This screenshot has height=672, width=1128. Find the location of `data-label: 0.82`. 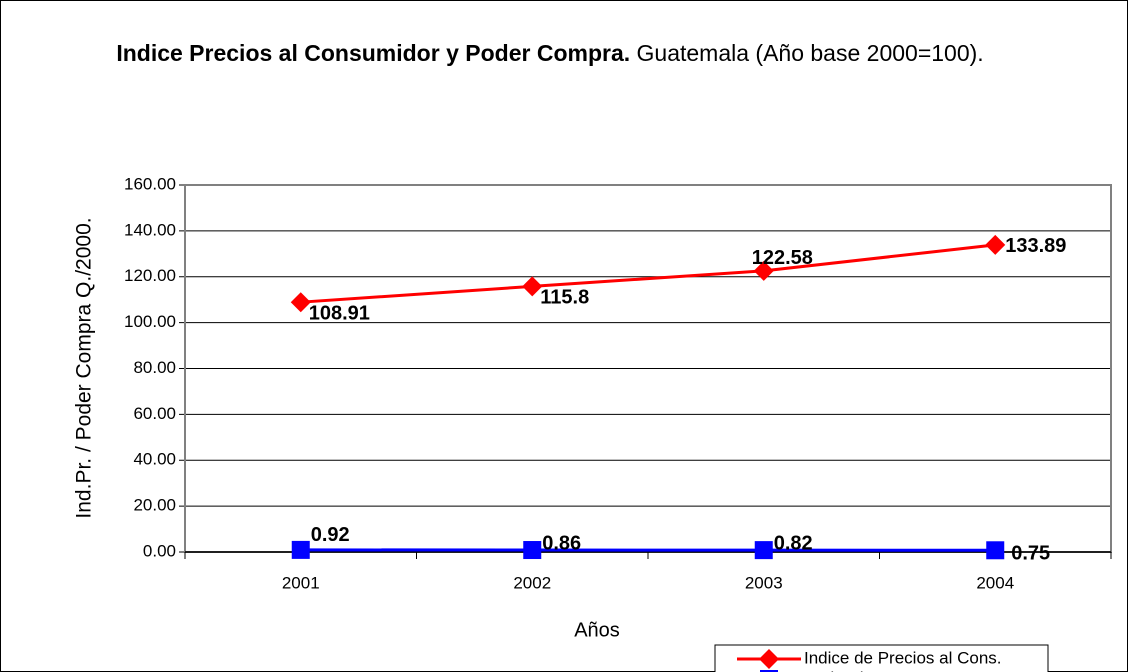

data-label: 0.82 is located at coordinates (793, 543).